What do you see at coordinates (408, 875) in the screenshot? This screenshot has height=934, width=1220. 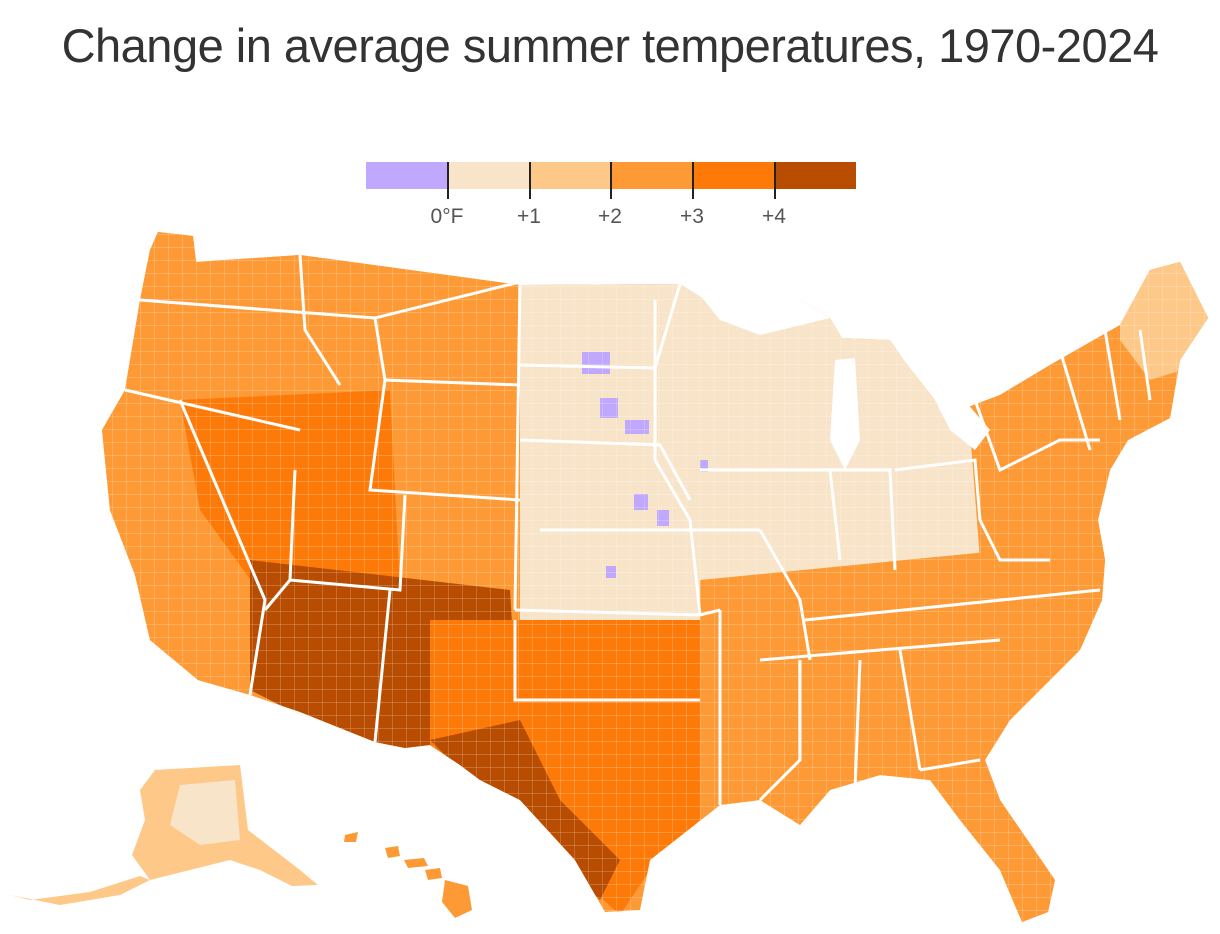 I see `hawaii-islands` at bounding box center [408, 875].